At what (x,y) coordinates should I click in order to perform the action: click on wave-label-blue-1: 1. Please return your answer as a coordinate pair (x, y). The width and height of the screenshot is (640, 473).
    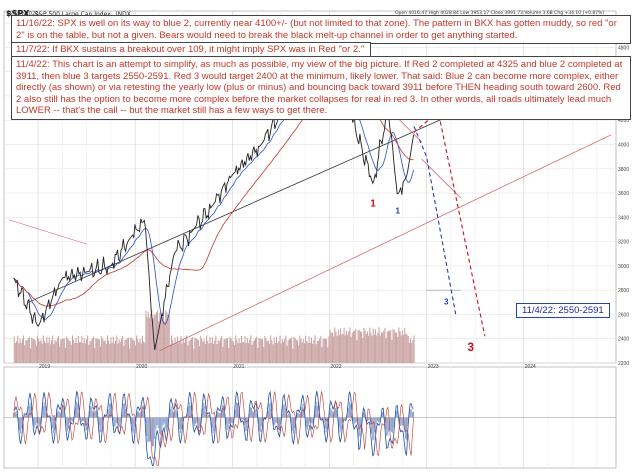
    Looking at the image, I should click on (397, 211).